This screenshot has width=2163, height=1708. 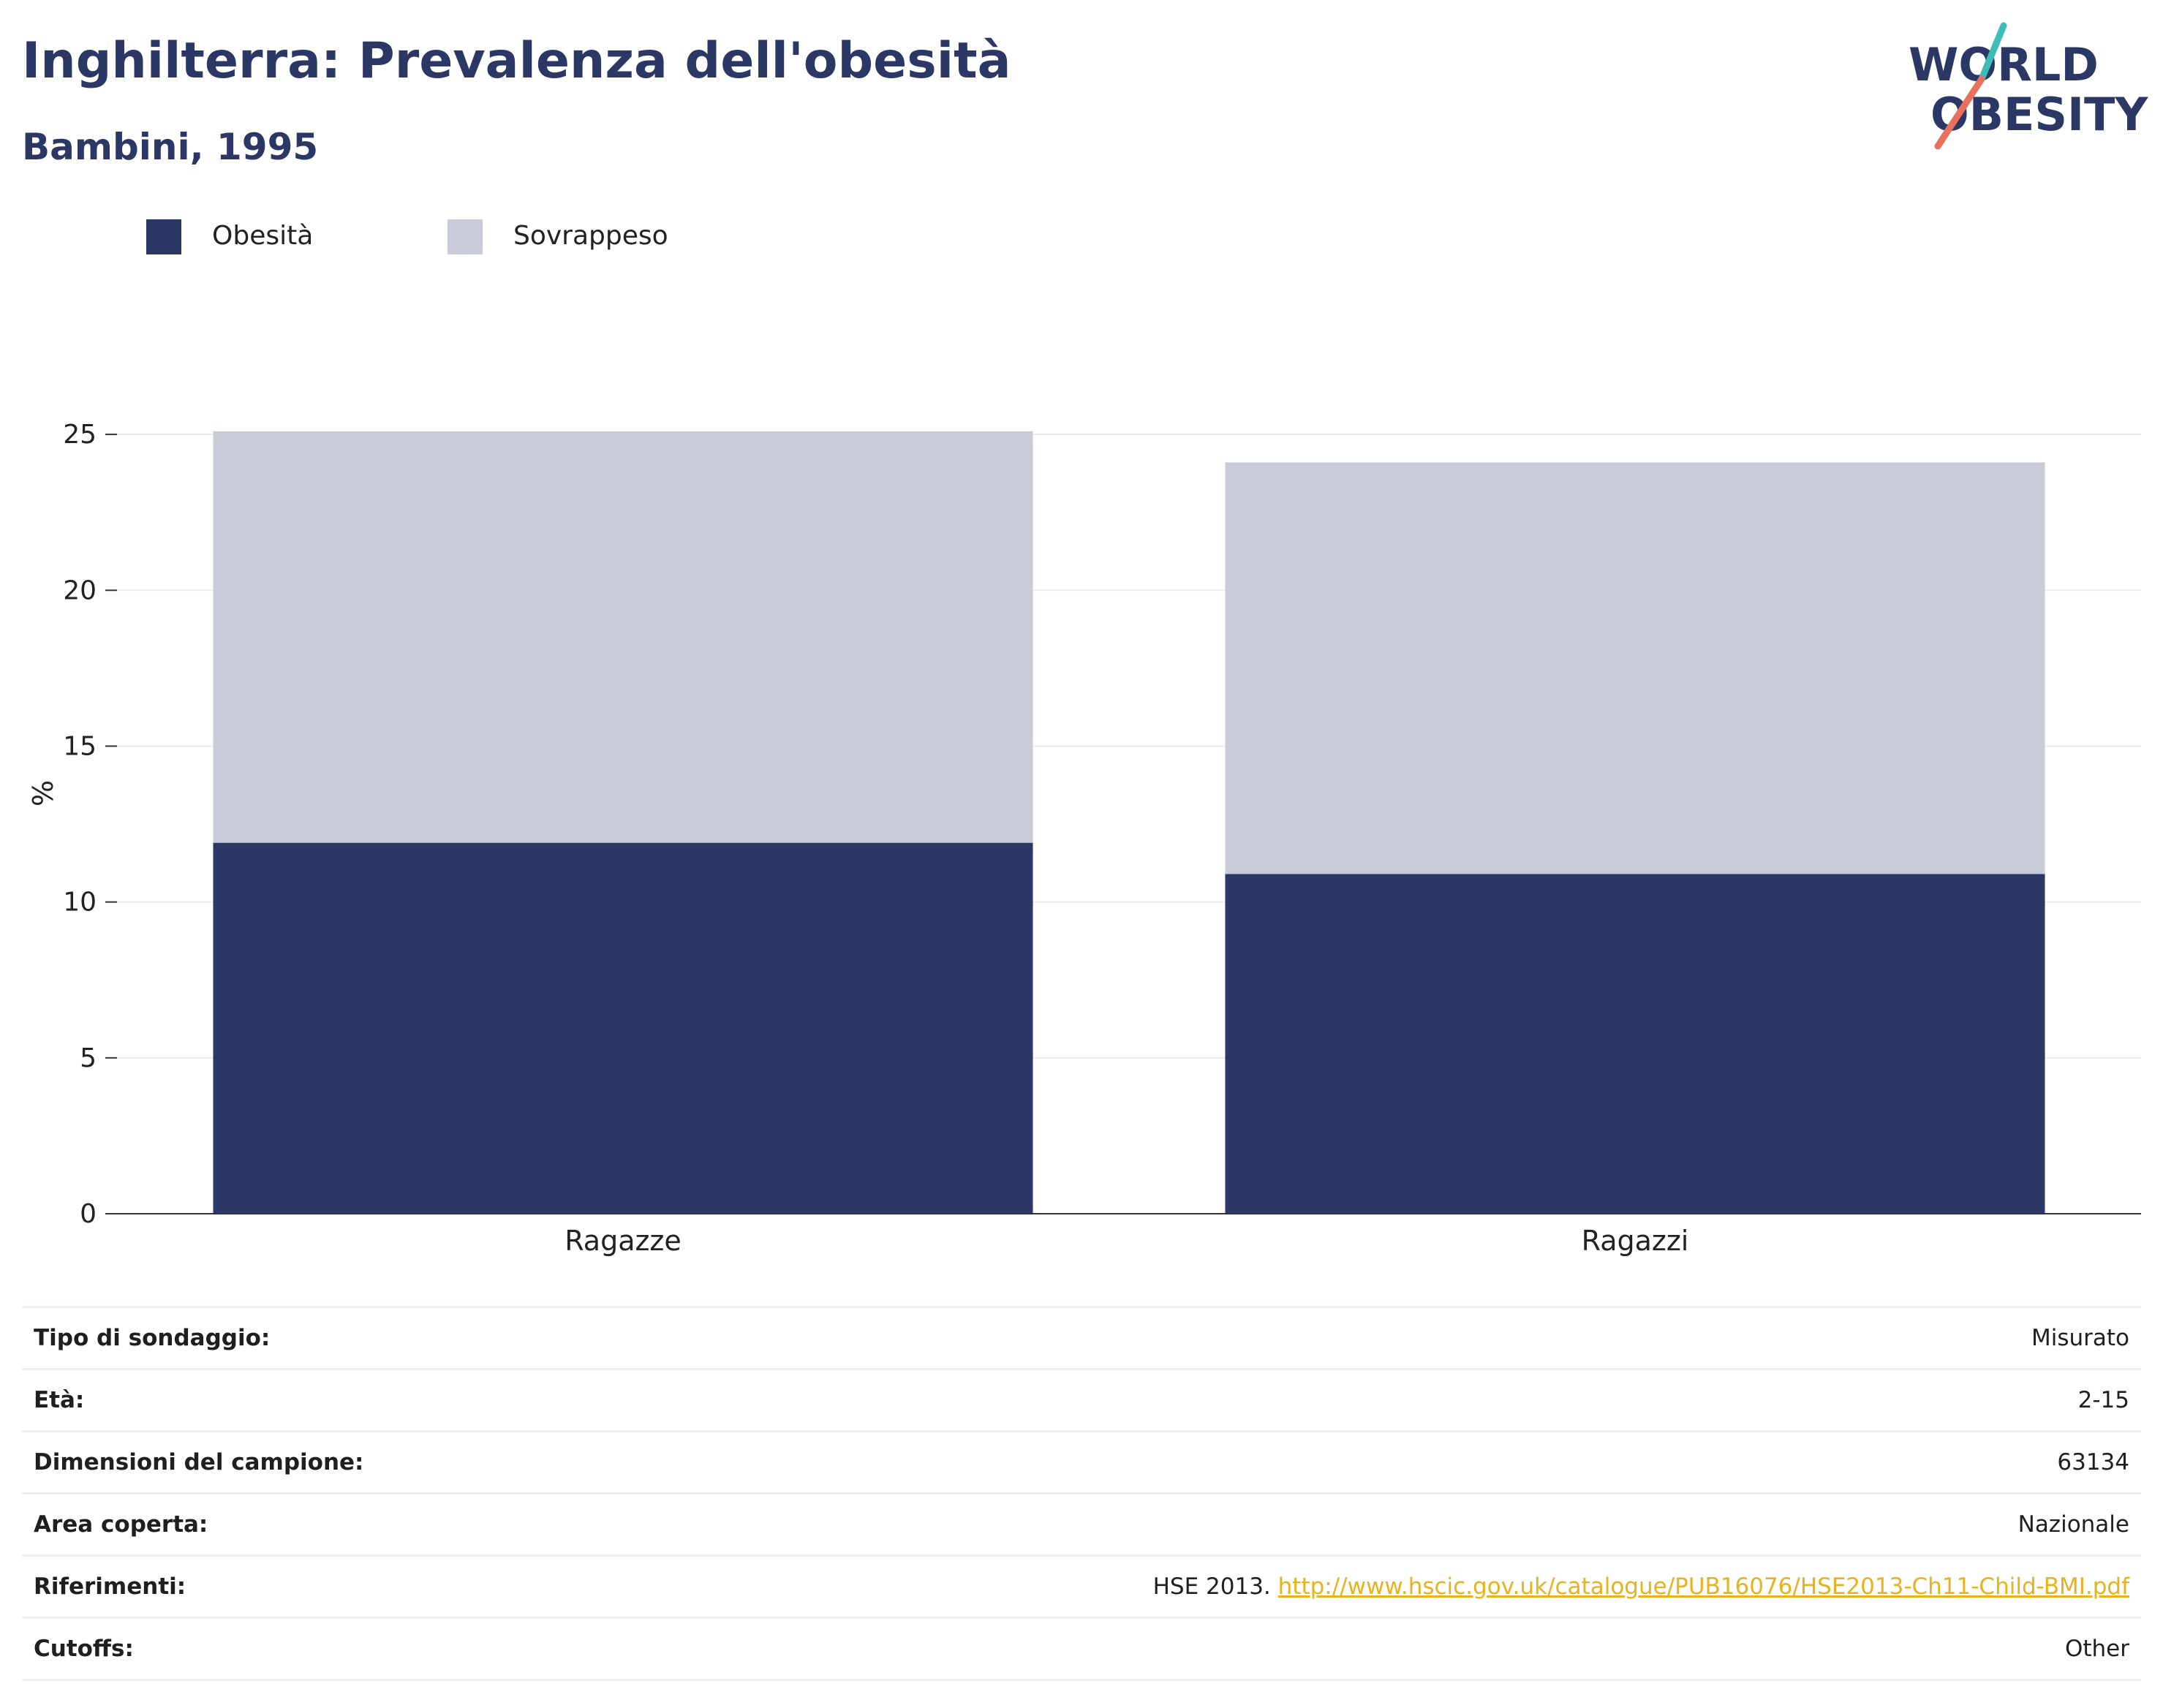 What do you see at coordinates (299, 1525) in the screenshot?
I see `info-key: Area coperta:` at bounding box center [299, 1525].